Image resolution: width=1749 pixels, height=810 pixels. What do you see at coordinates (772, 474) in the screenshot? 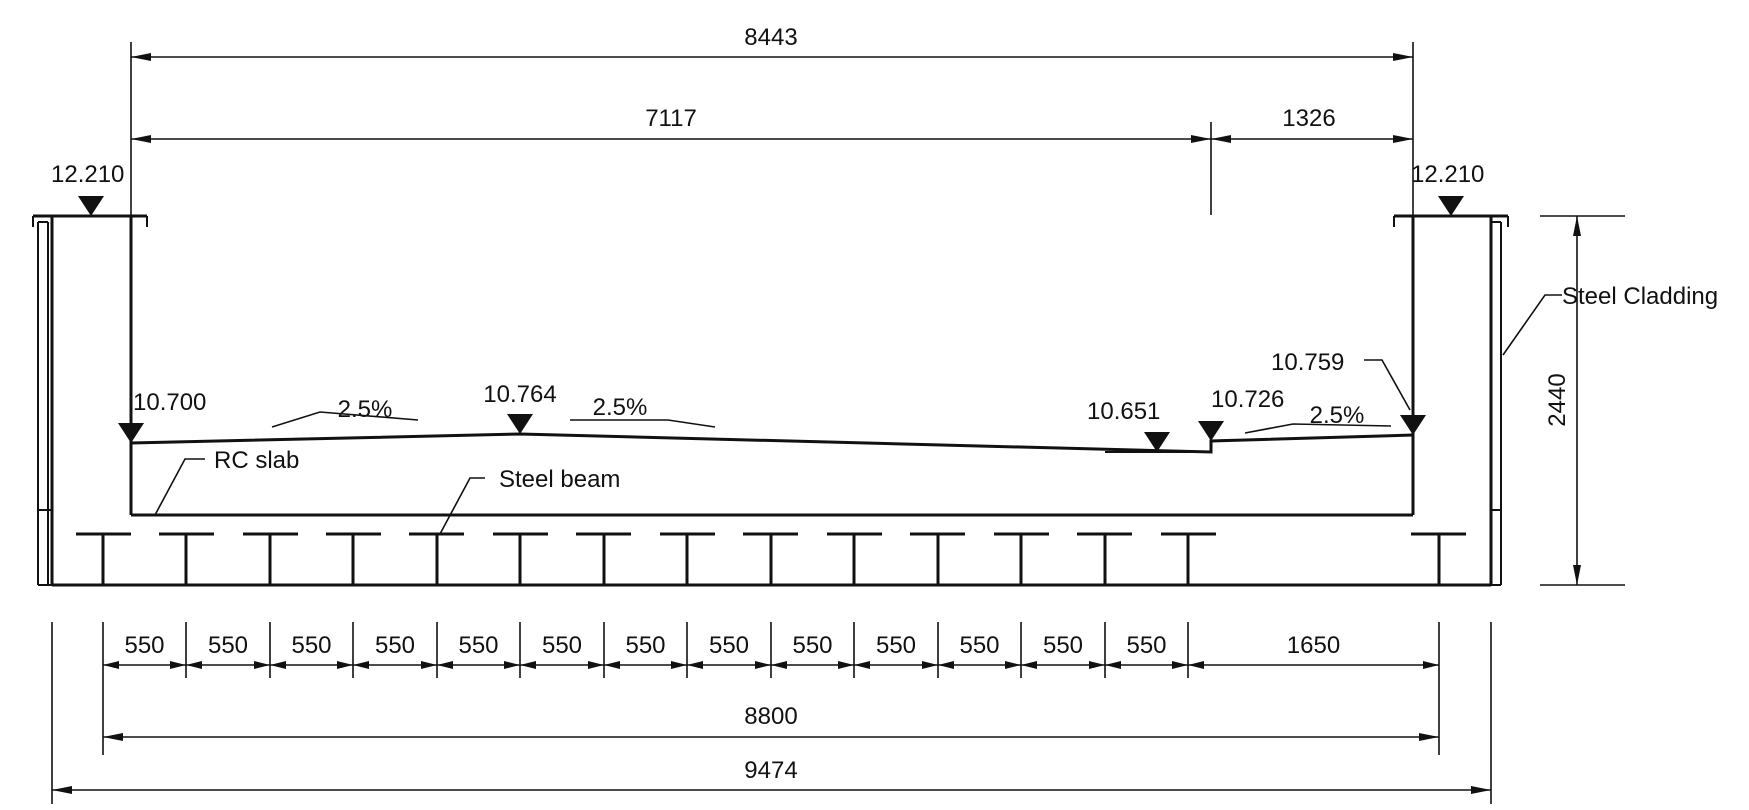
I see `rc-slab-outline` at bounding box center [772, 474].